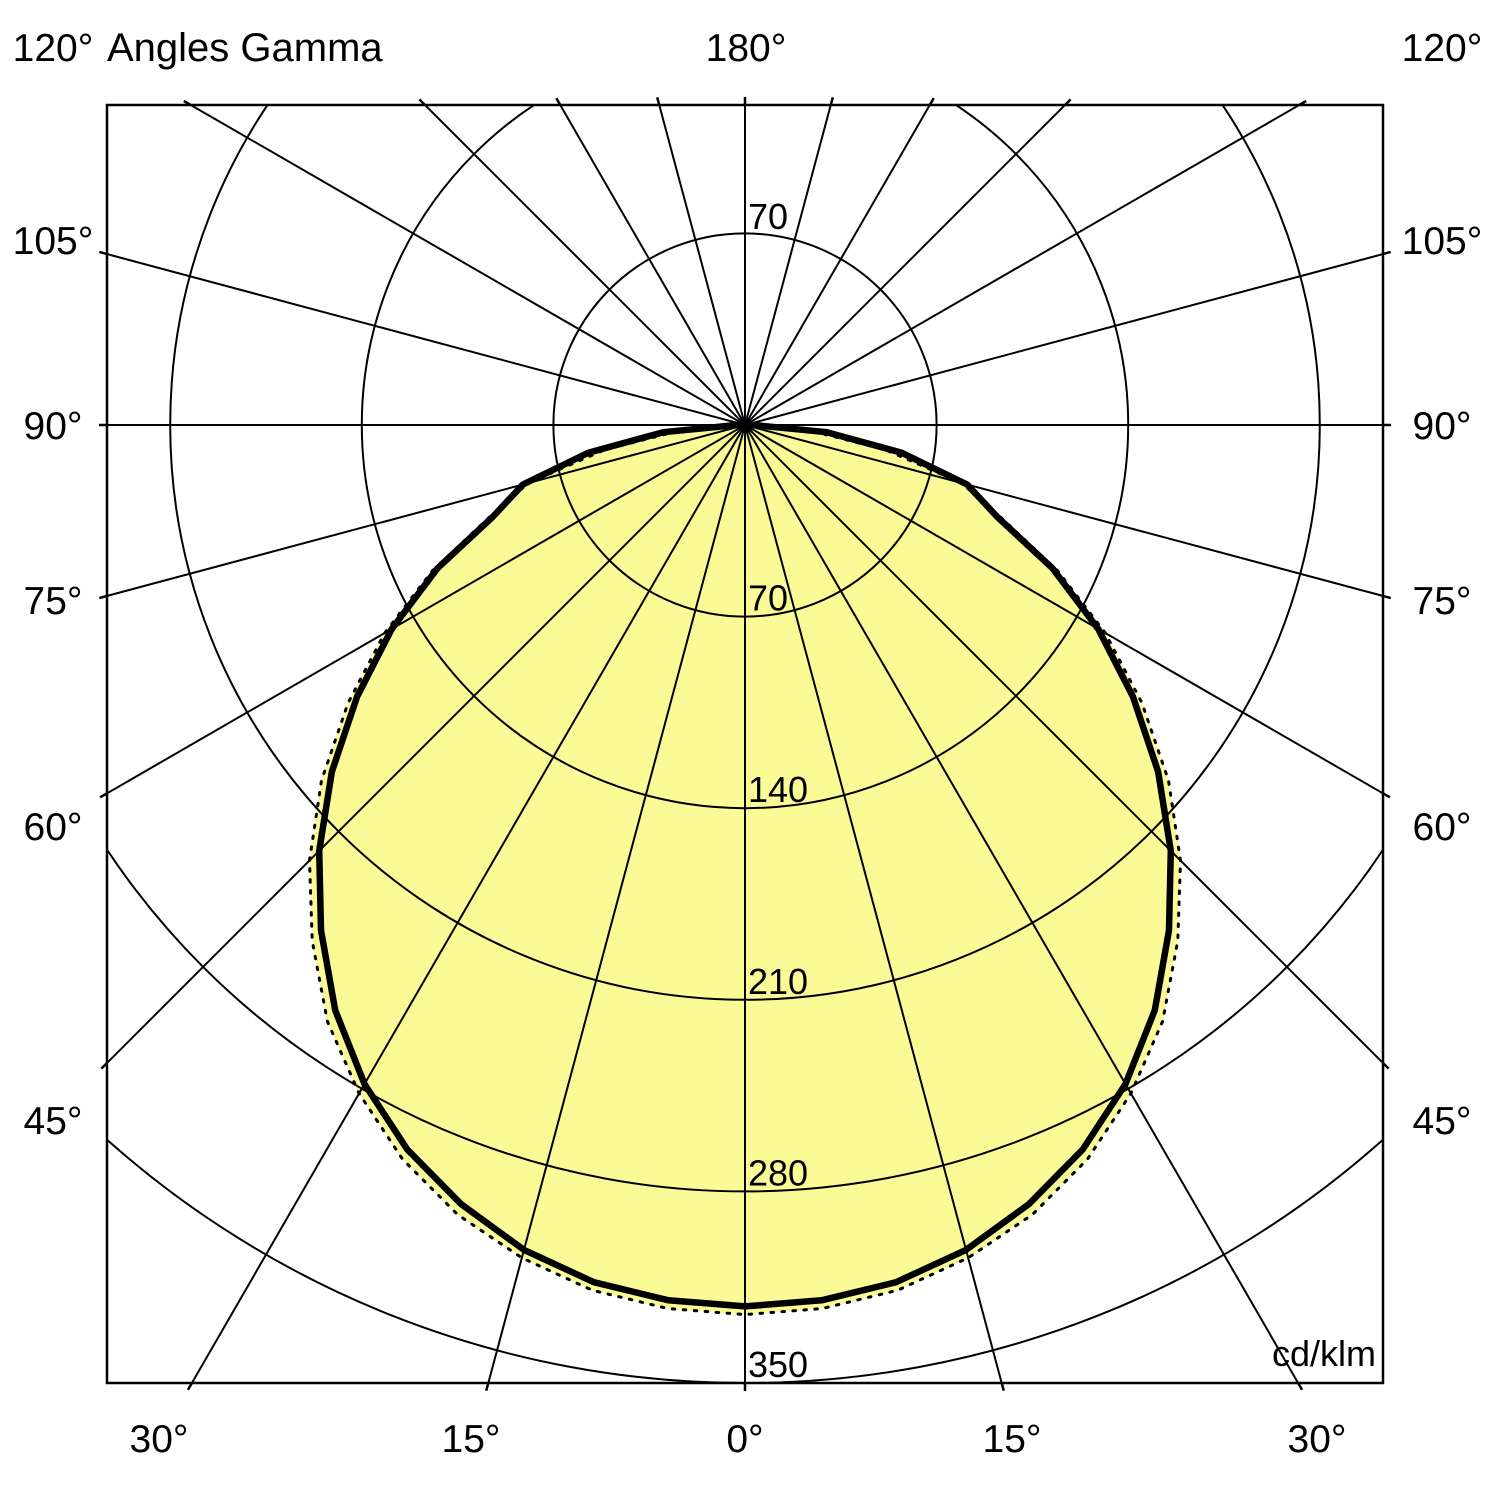  I want to click on gamma-axis-label-right: 120°, so click(1442, 48).